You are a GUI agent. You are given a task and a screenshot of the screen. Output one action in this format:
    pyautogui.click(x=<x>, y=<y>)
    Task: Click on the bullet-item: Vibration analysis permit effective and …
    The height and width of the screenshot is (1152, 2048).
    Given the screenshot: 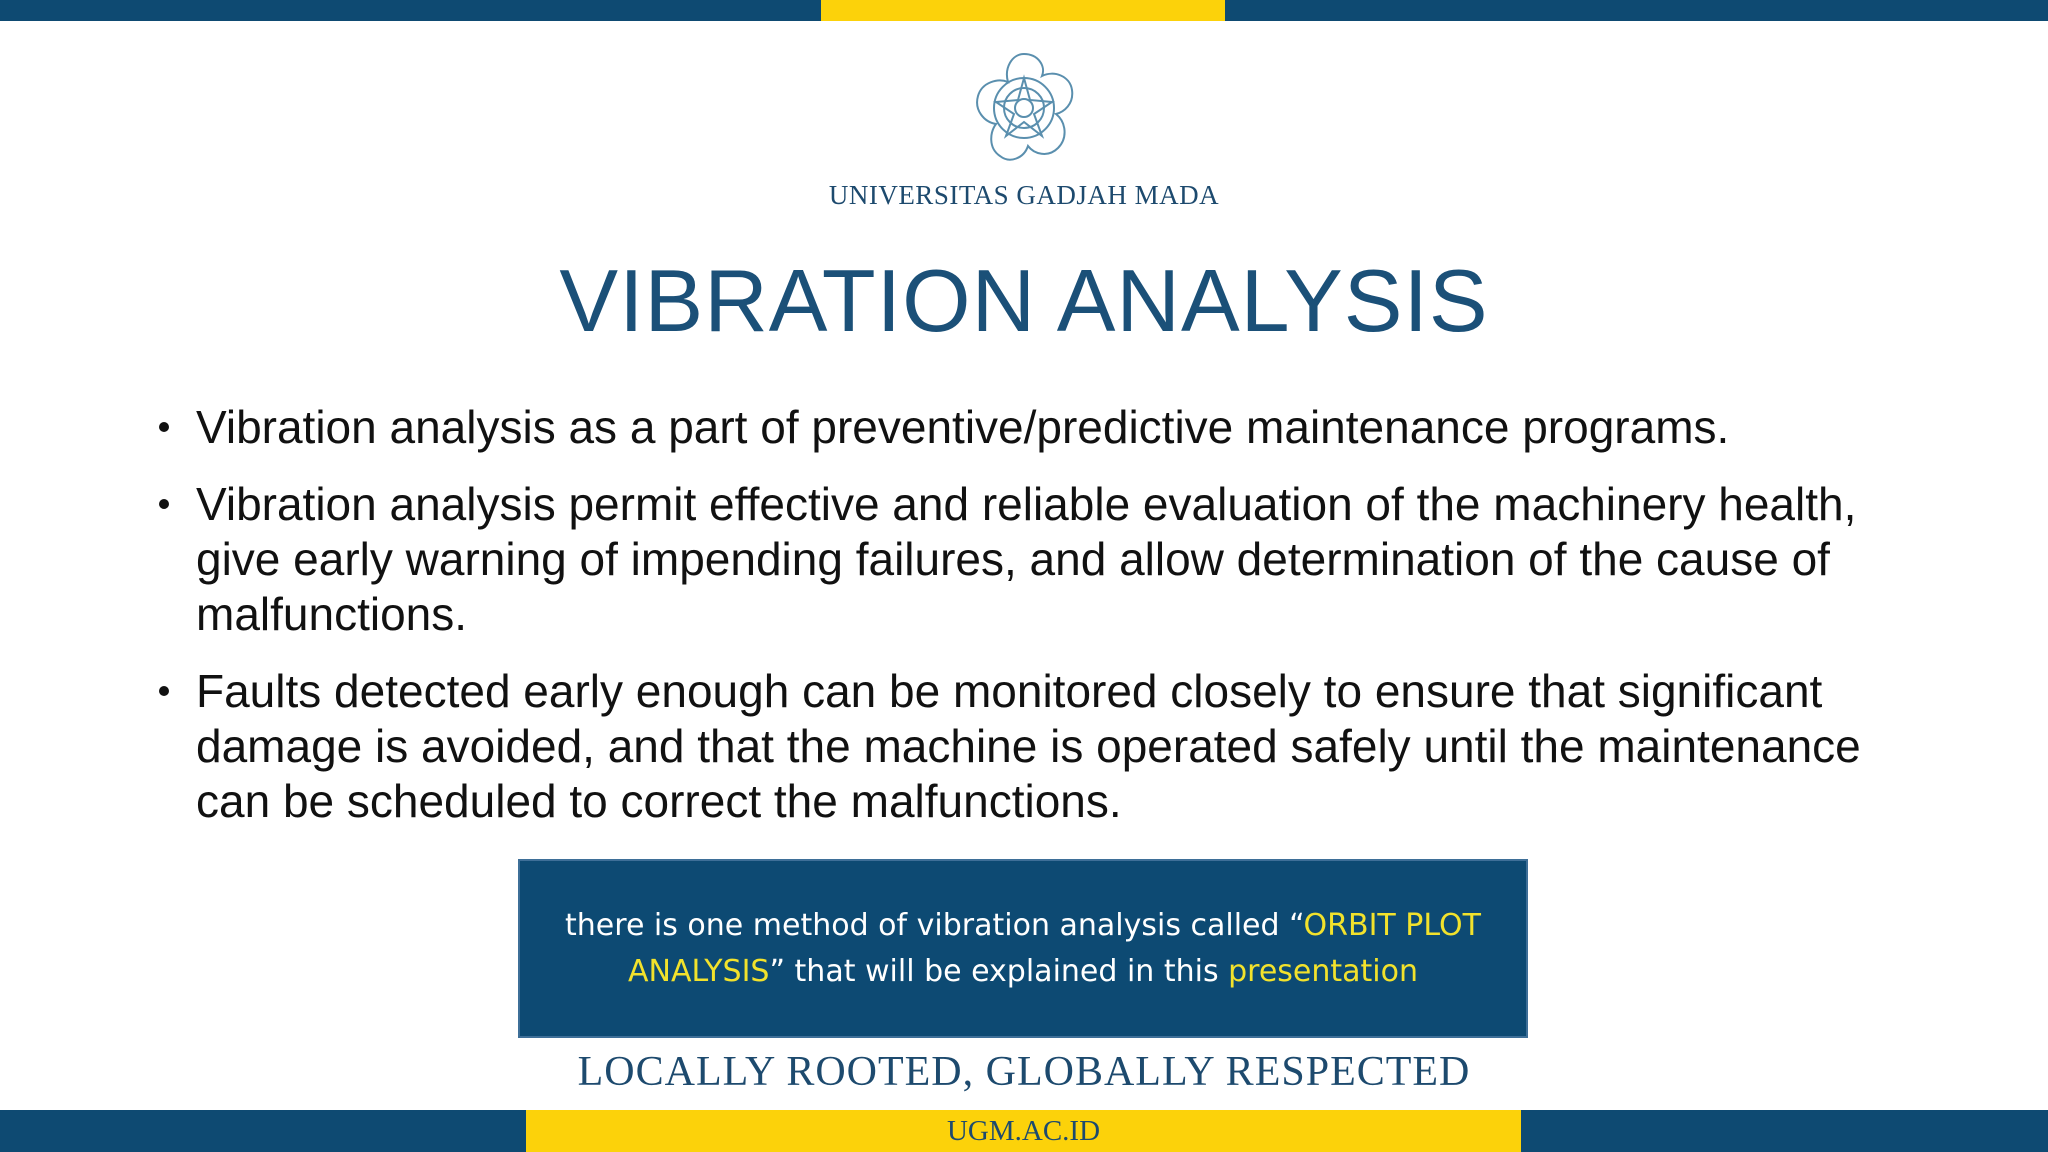 What is the action you would take?
    pyautogui.click(x=1027, y=559)
    